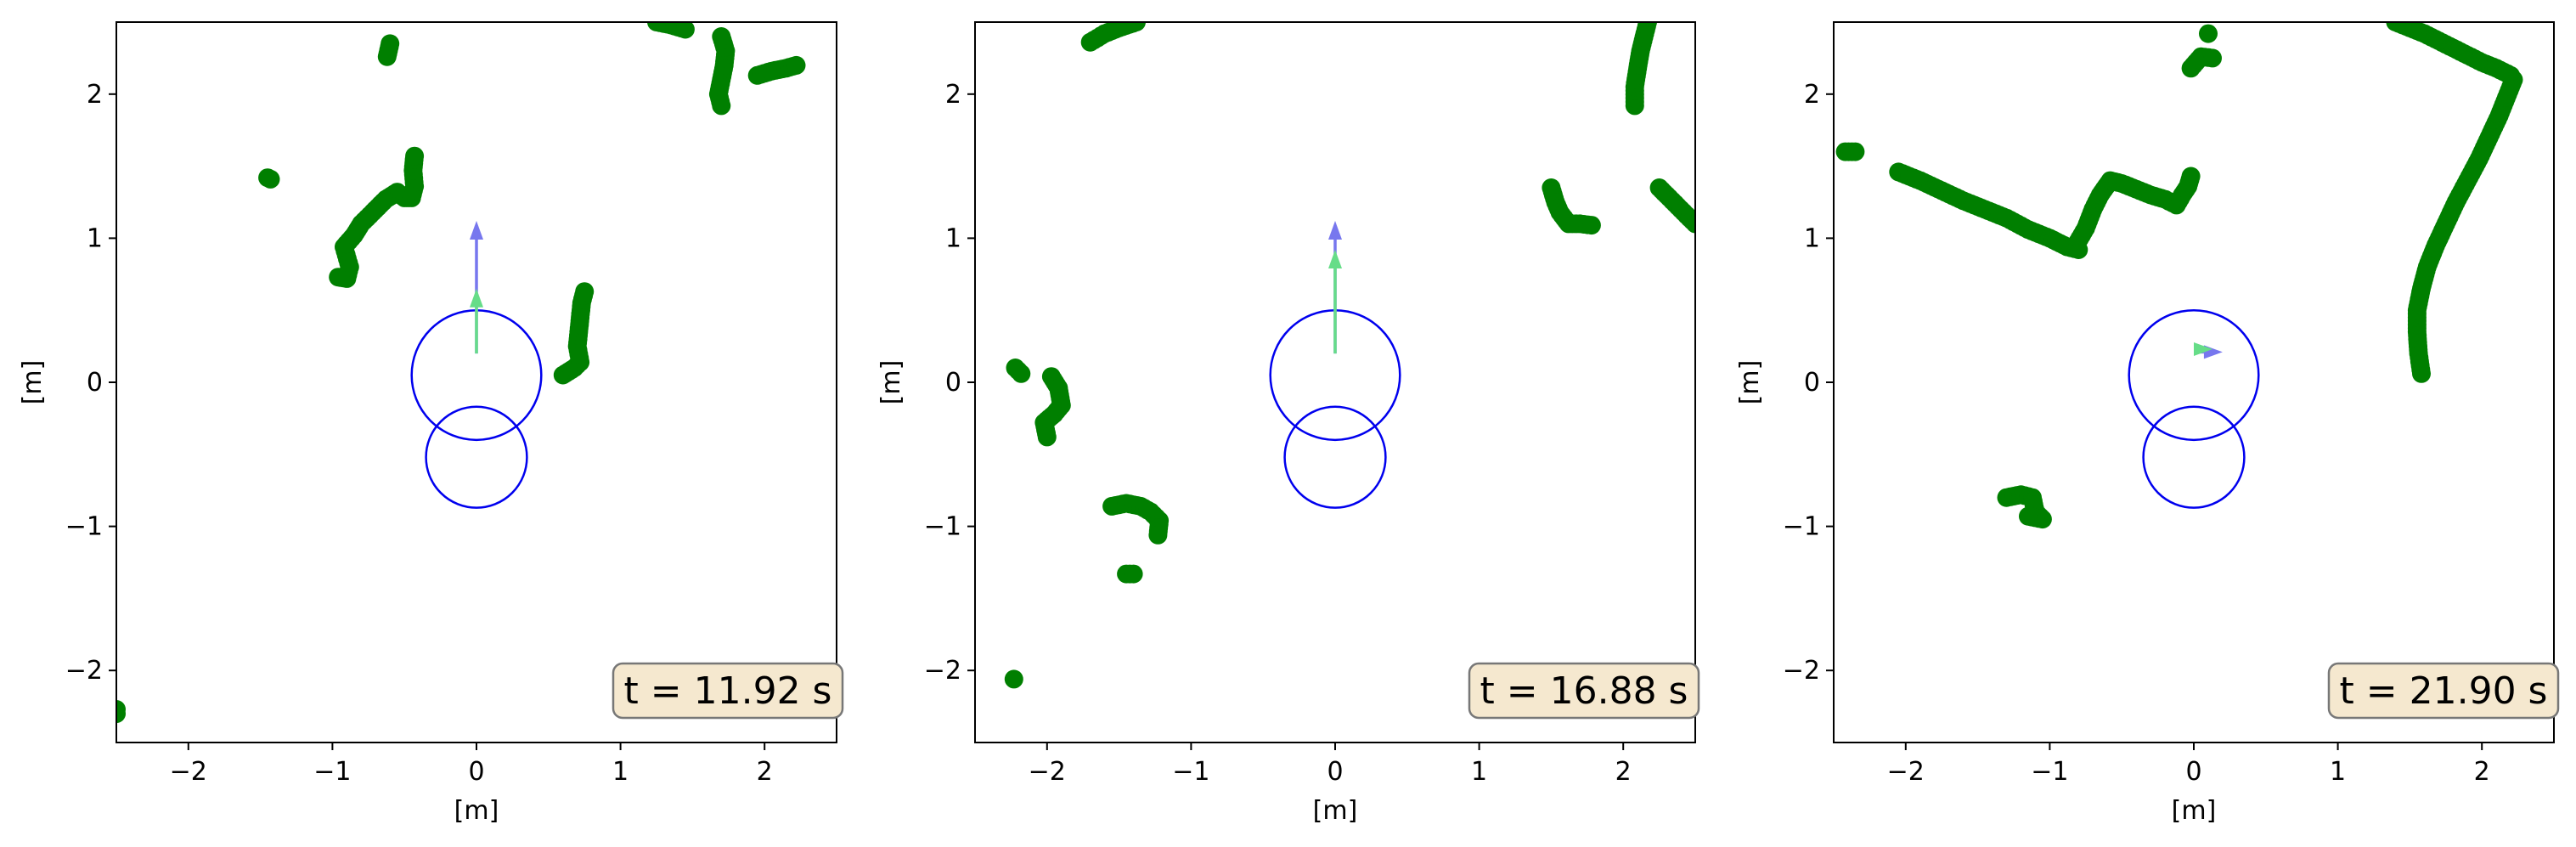  I want to click on panel-1-annotation-text: t = 11.92 s, so click(728, 691).